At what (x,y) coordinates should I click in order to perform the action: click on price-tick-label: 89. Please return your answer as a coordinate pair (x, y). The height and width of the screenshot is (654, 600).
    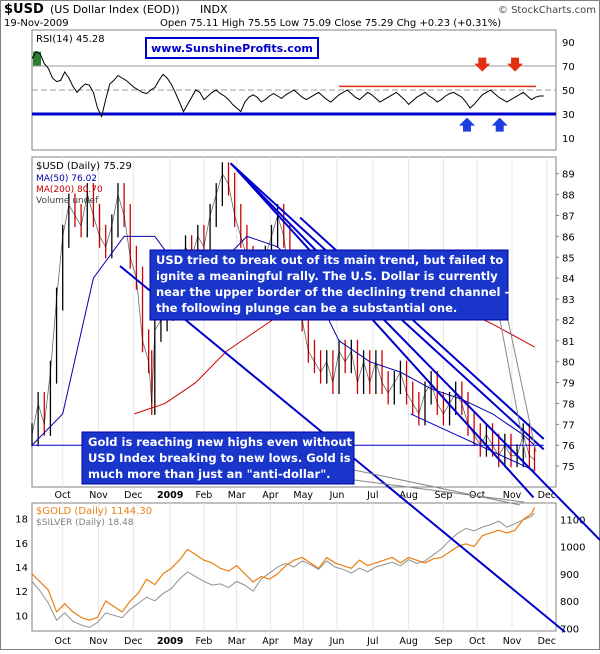
    Looking at the image, I should click on (568, 175).